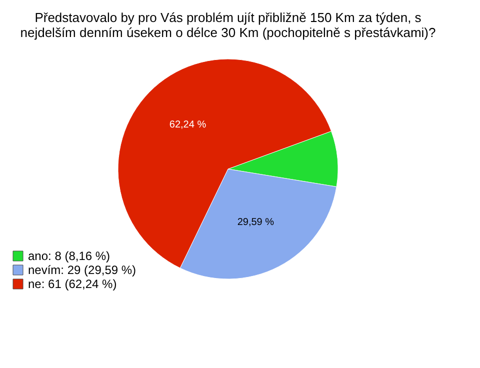 This screenshot has width=480, height=368. Describe the element at coordinates (187, 125) in the screenshot. I see `data-label: 62,24 %` at that location.